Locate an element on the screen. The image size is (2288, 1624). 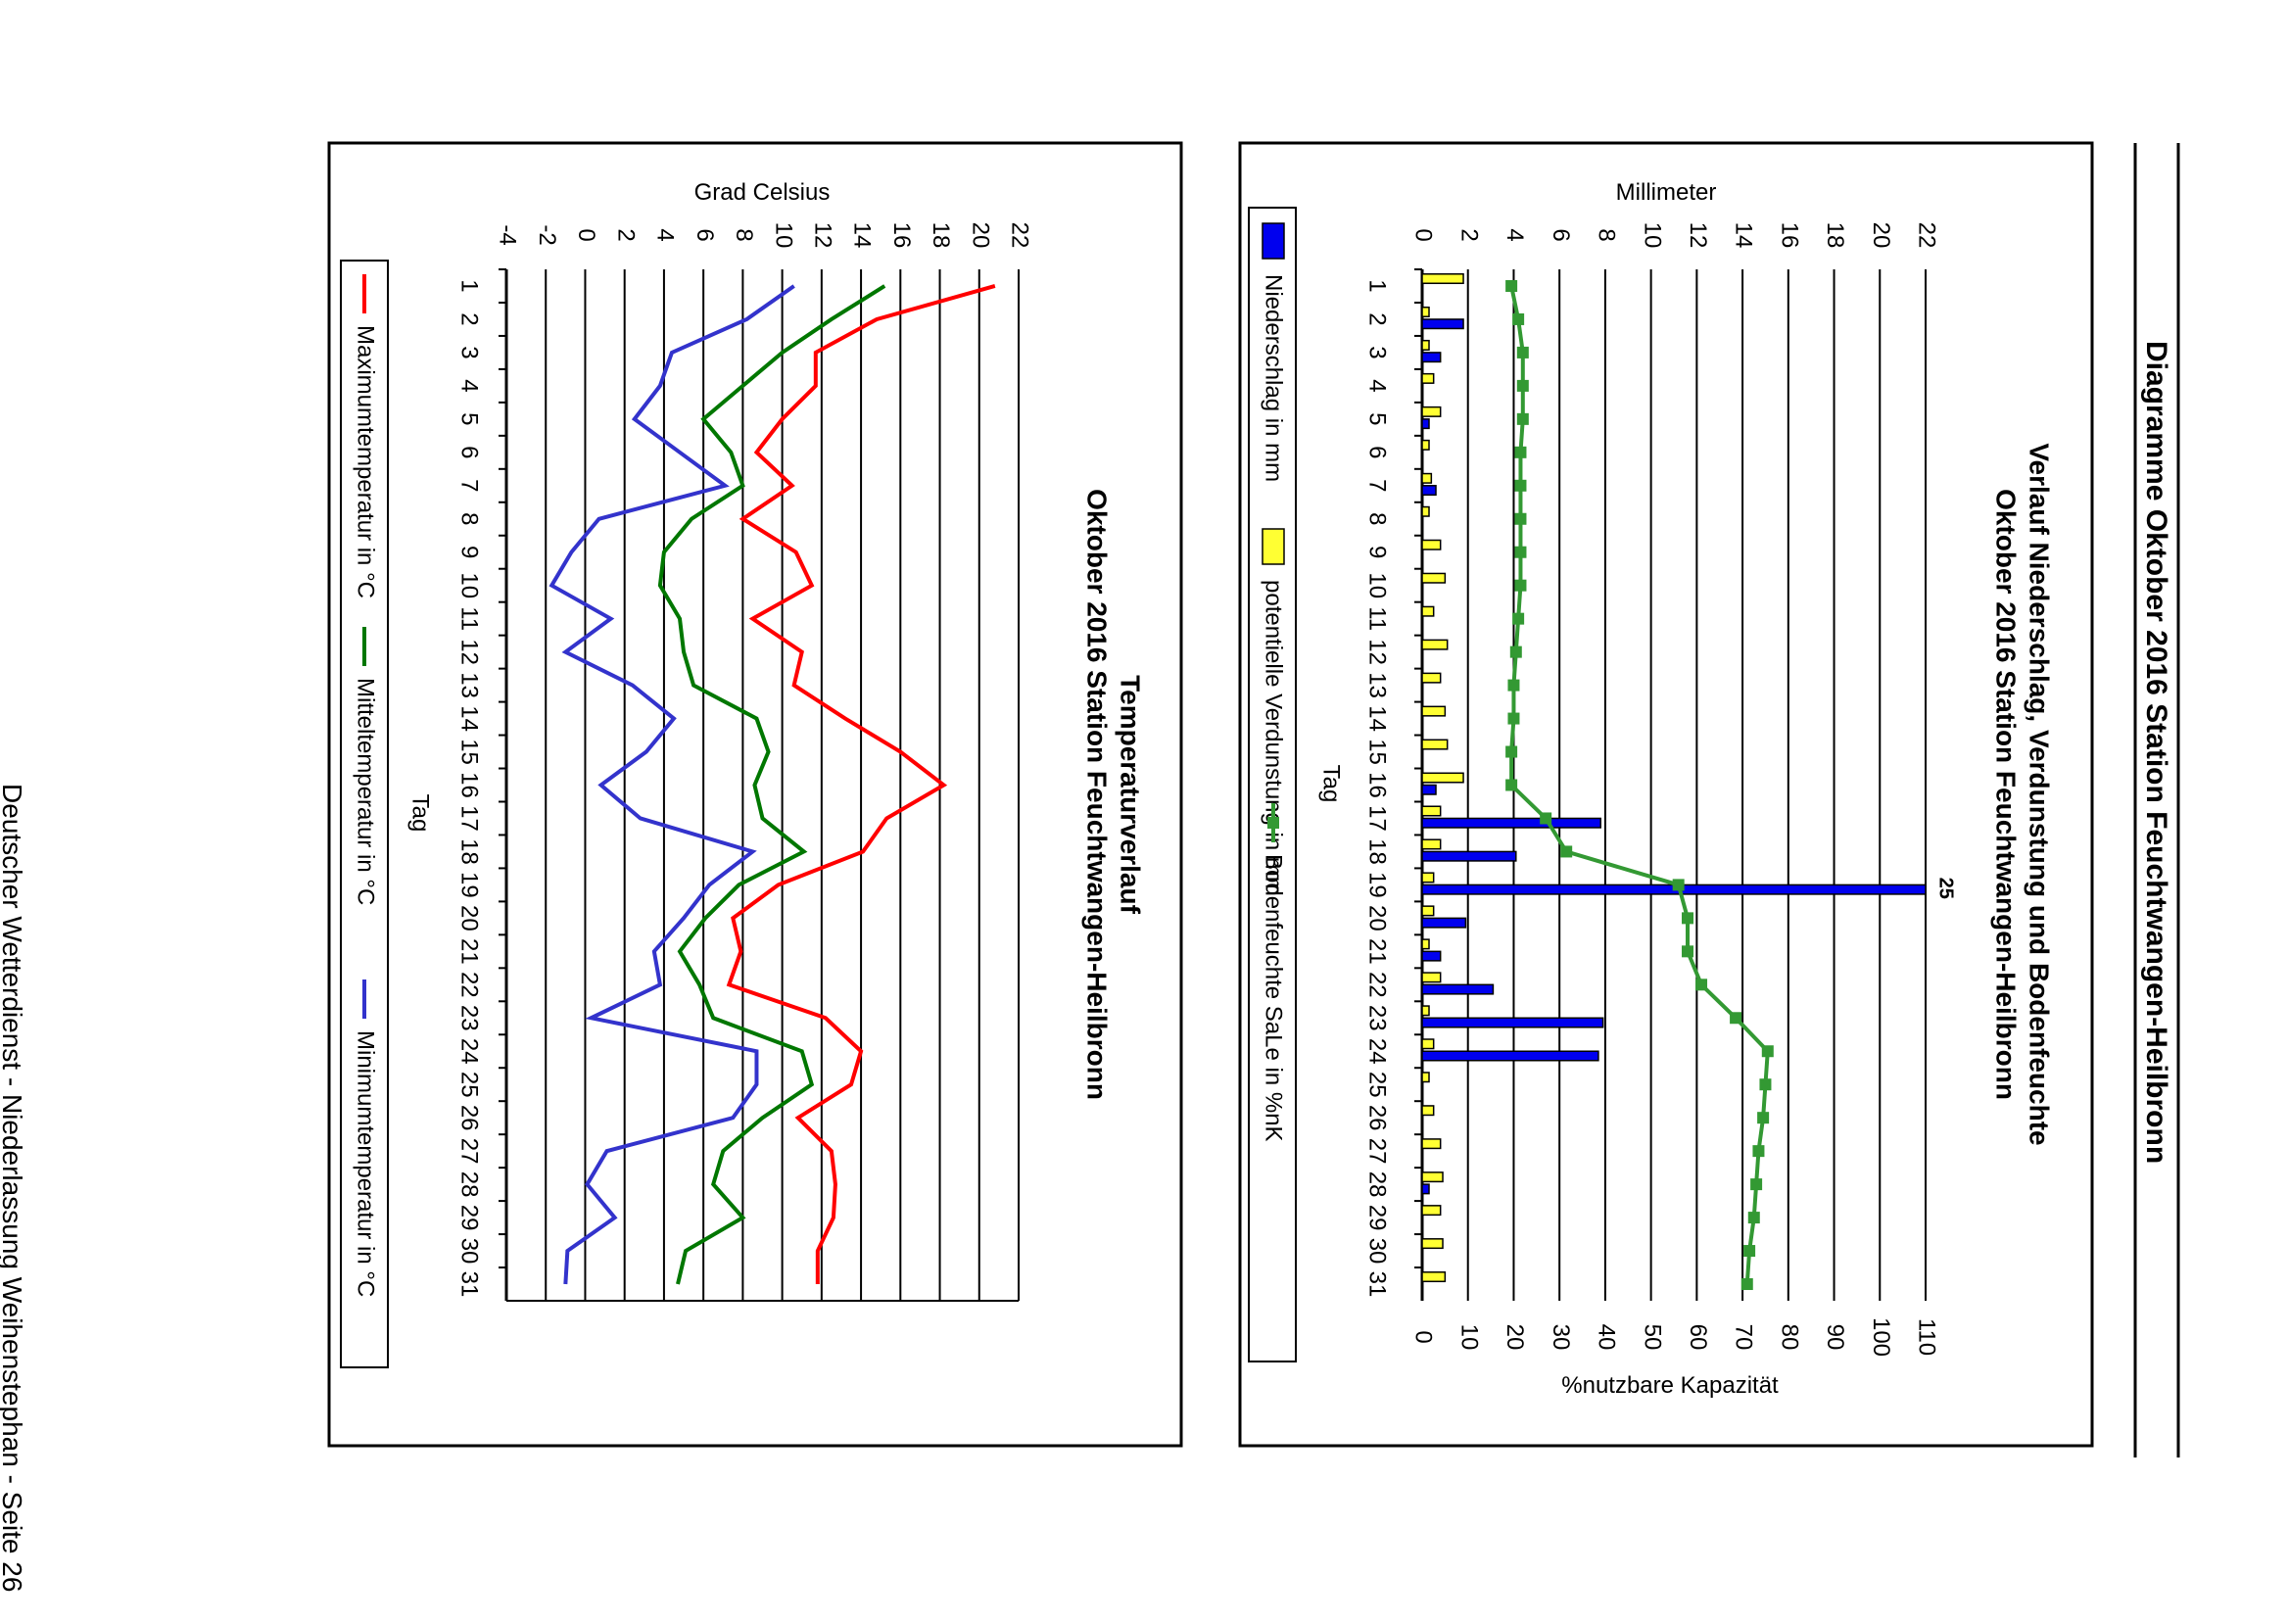
precip-y2-tick-label: 60 is located at coordinates (1698, 1337).